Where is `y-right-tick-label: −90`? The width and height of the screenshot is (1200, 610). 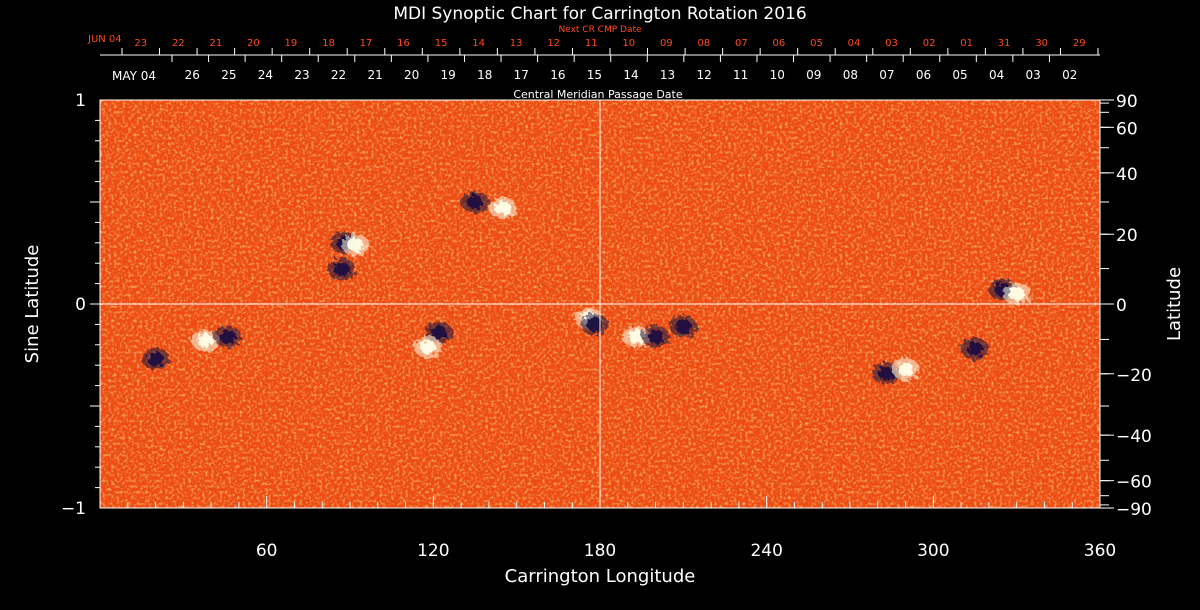 y-right-tick-label: −90 is located at coordinates (1134, 510).